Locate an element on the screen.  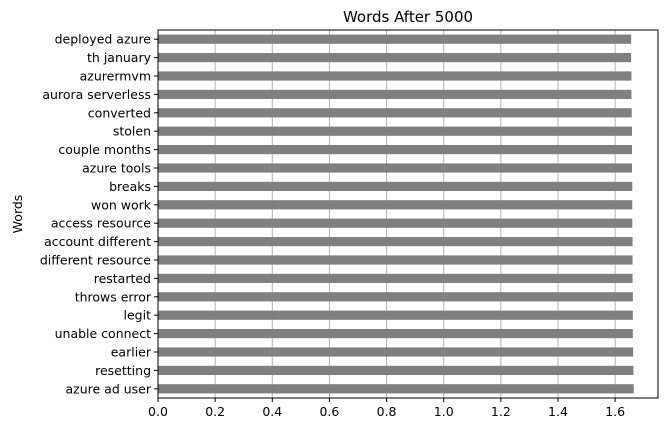
x-tick-label: 1.2 is located at coordinates (501, 411).